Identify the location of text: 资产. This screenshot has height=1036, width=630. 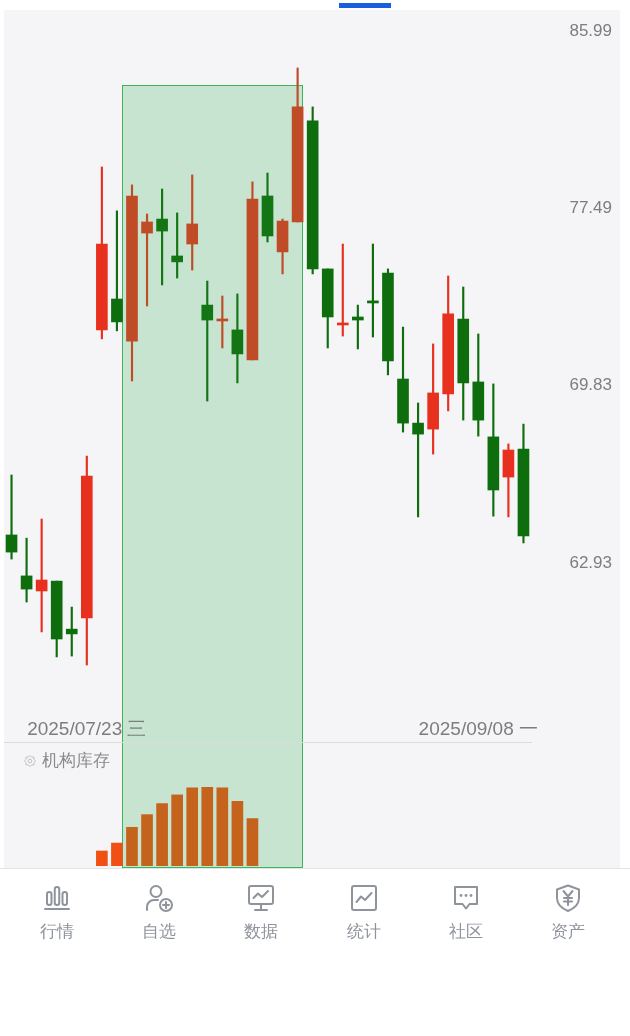
(567, 932).